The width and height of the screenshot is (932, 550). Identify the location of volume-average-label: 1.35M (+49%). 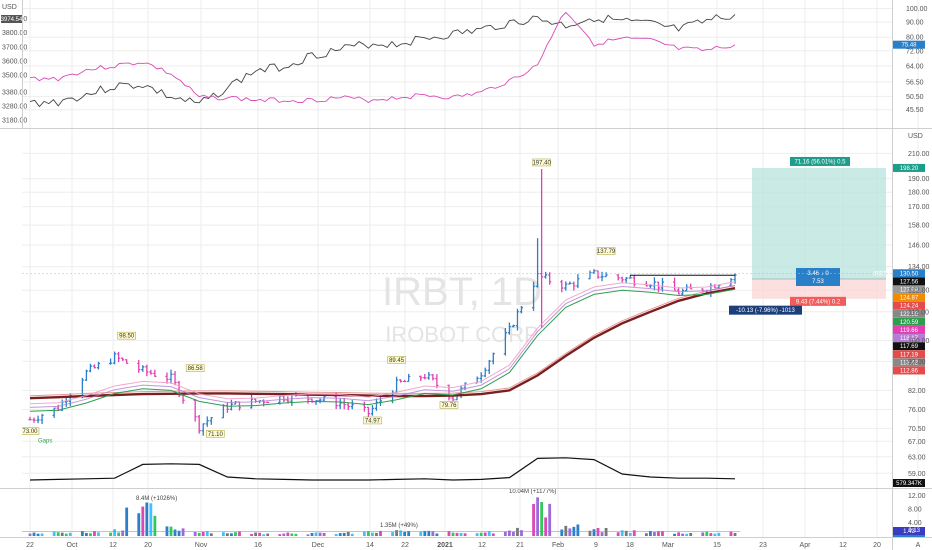
(399, 526).